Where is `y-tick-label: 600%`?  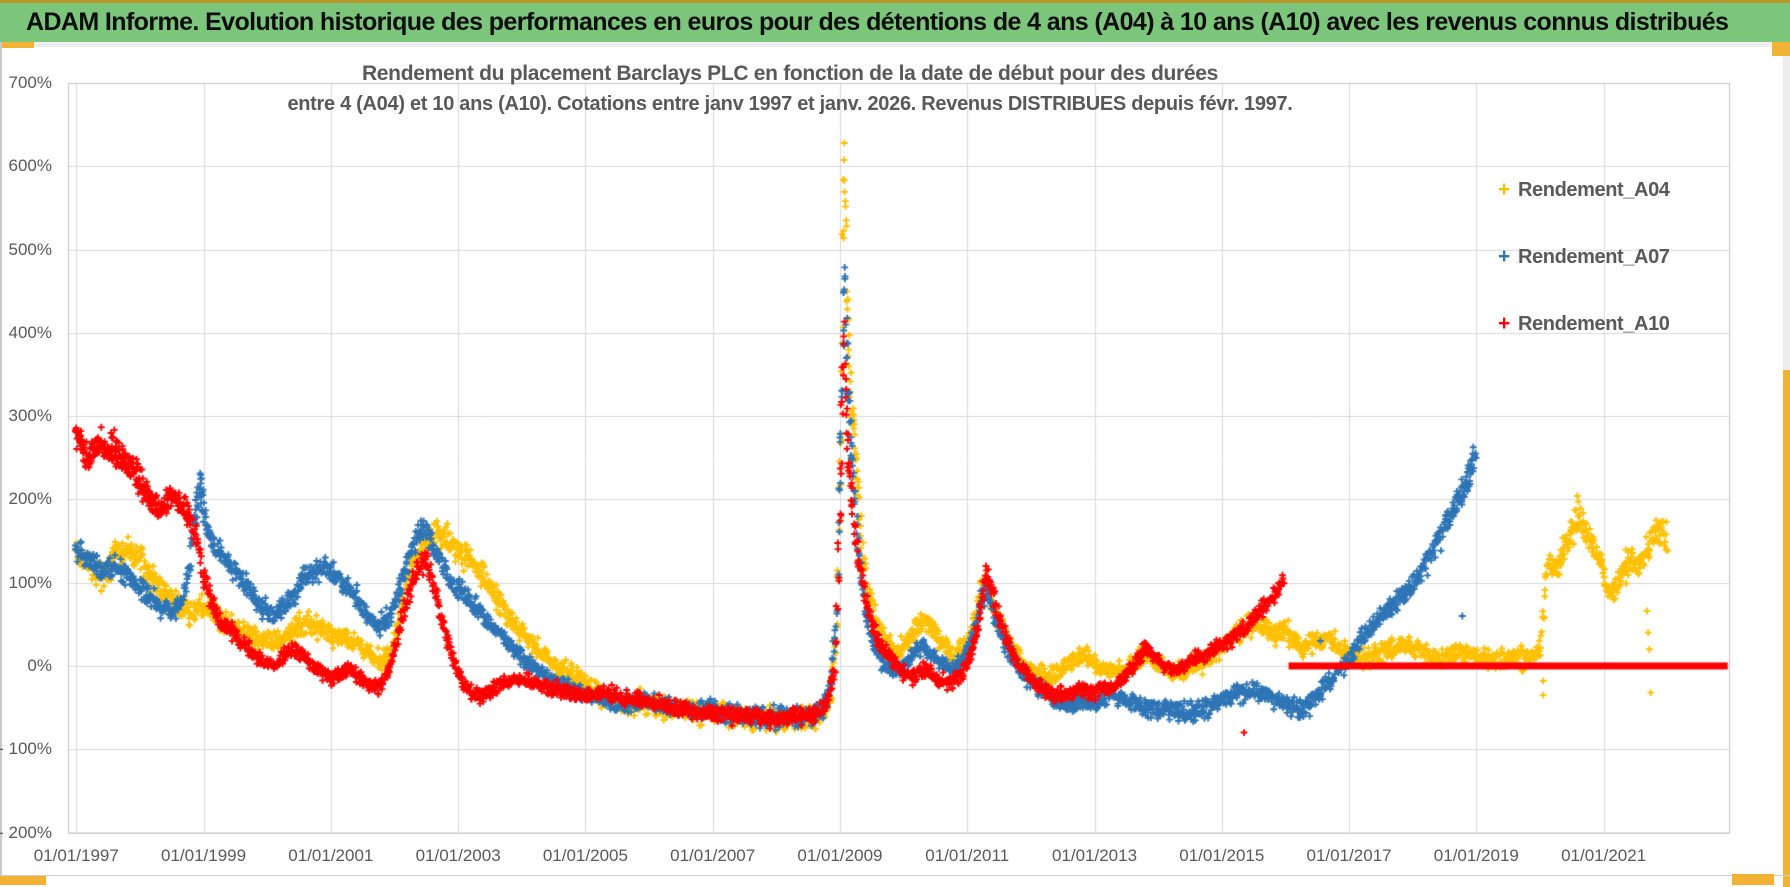
y-tick-label: 600% is located at coordinates (30, 166).